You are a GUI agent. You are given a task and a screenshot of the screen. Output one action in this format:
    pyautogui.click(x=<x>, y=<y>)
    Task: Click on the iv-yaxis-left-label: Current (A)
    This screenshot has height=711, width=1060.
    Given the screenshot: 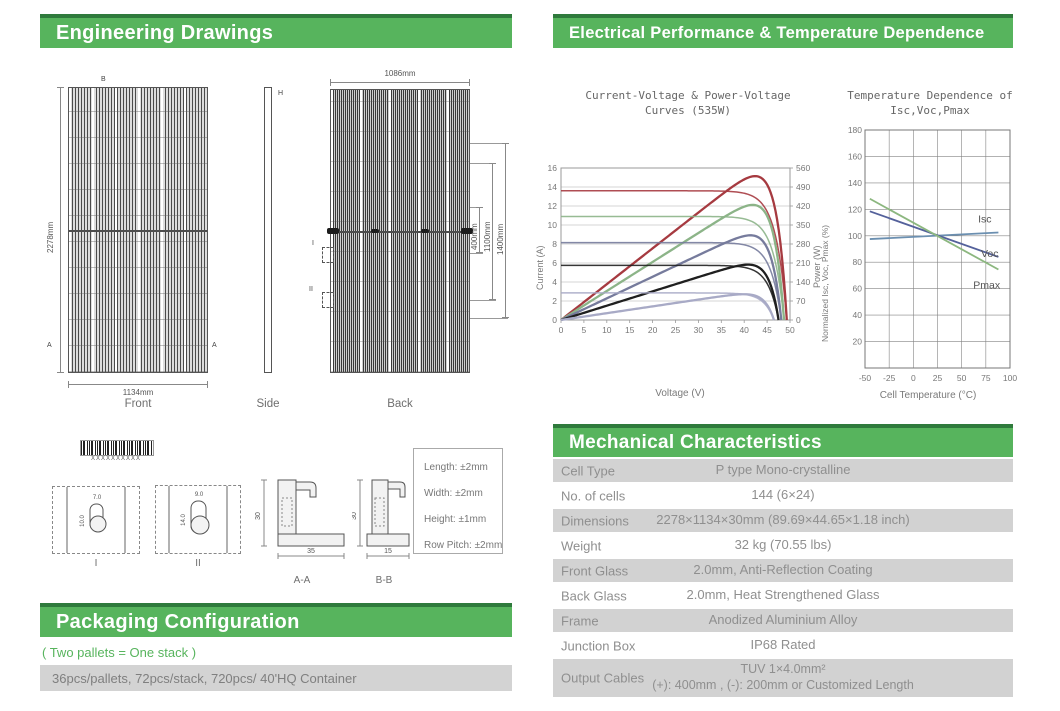 What is the action you would take?
    pyautogui.click(x=540, y=267)
    